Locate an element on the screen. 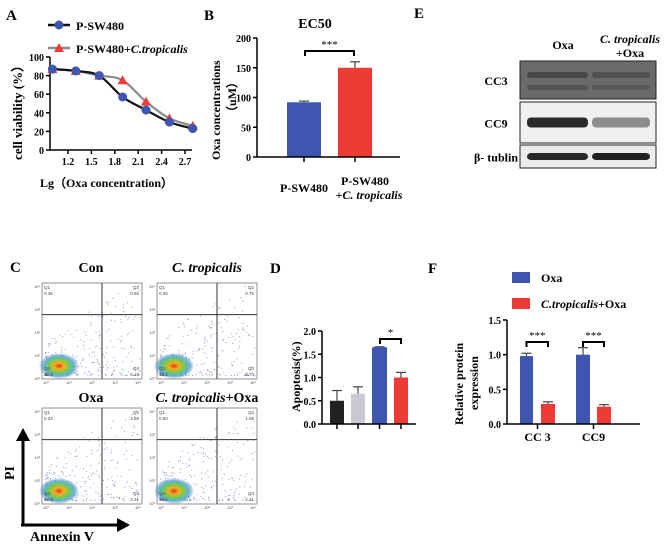  chart-a-x-tick-label: 1.5 is located at coordinates (91, 162).